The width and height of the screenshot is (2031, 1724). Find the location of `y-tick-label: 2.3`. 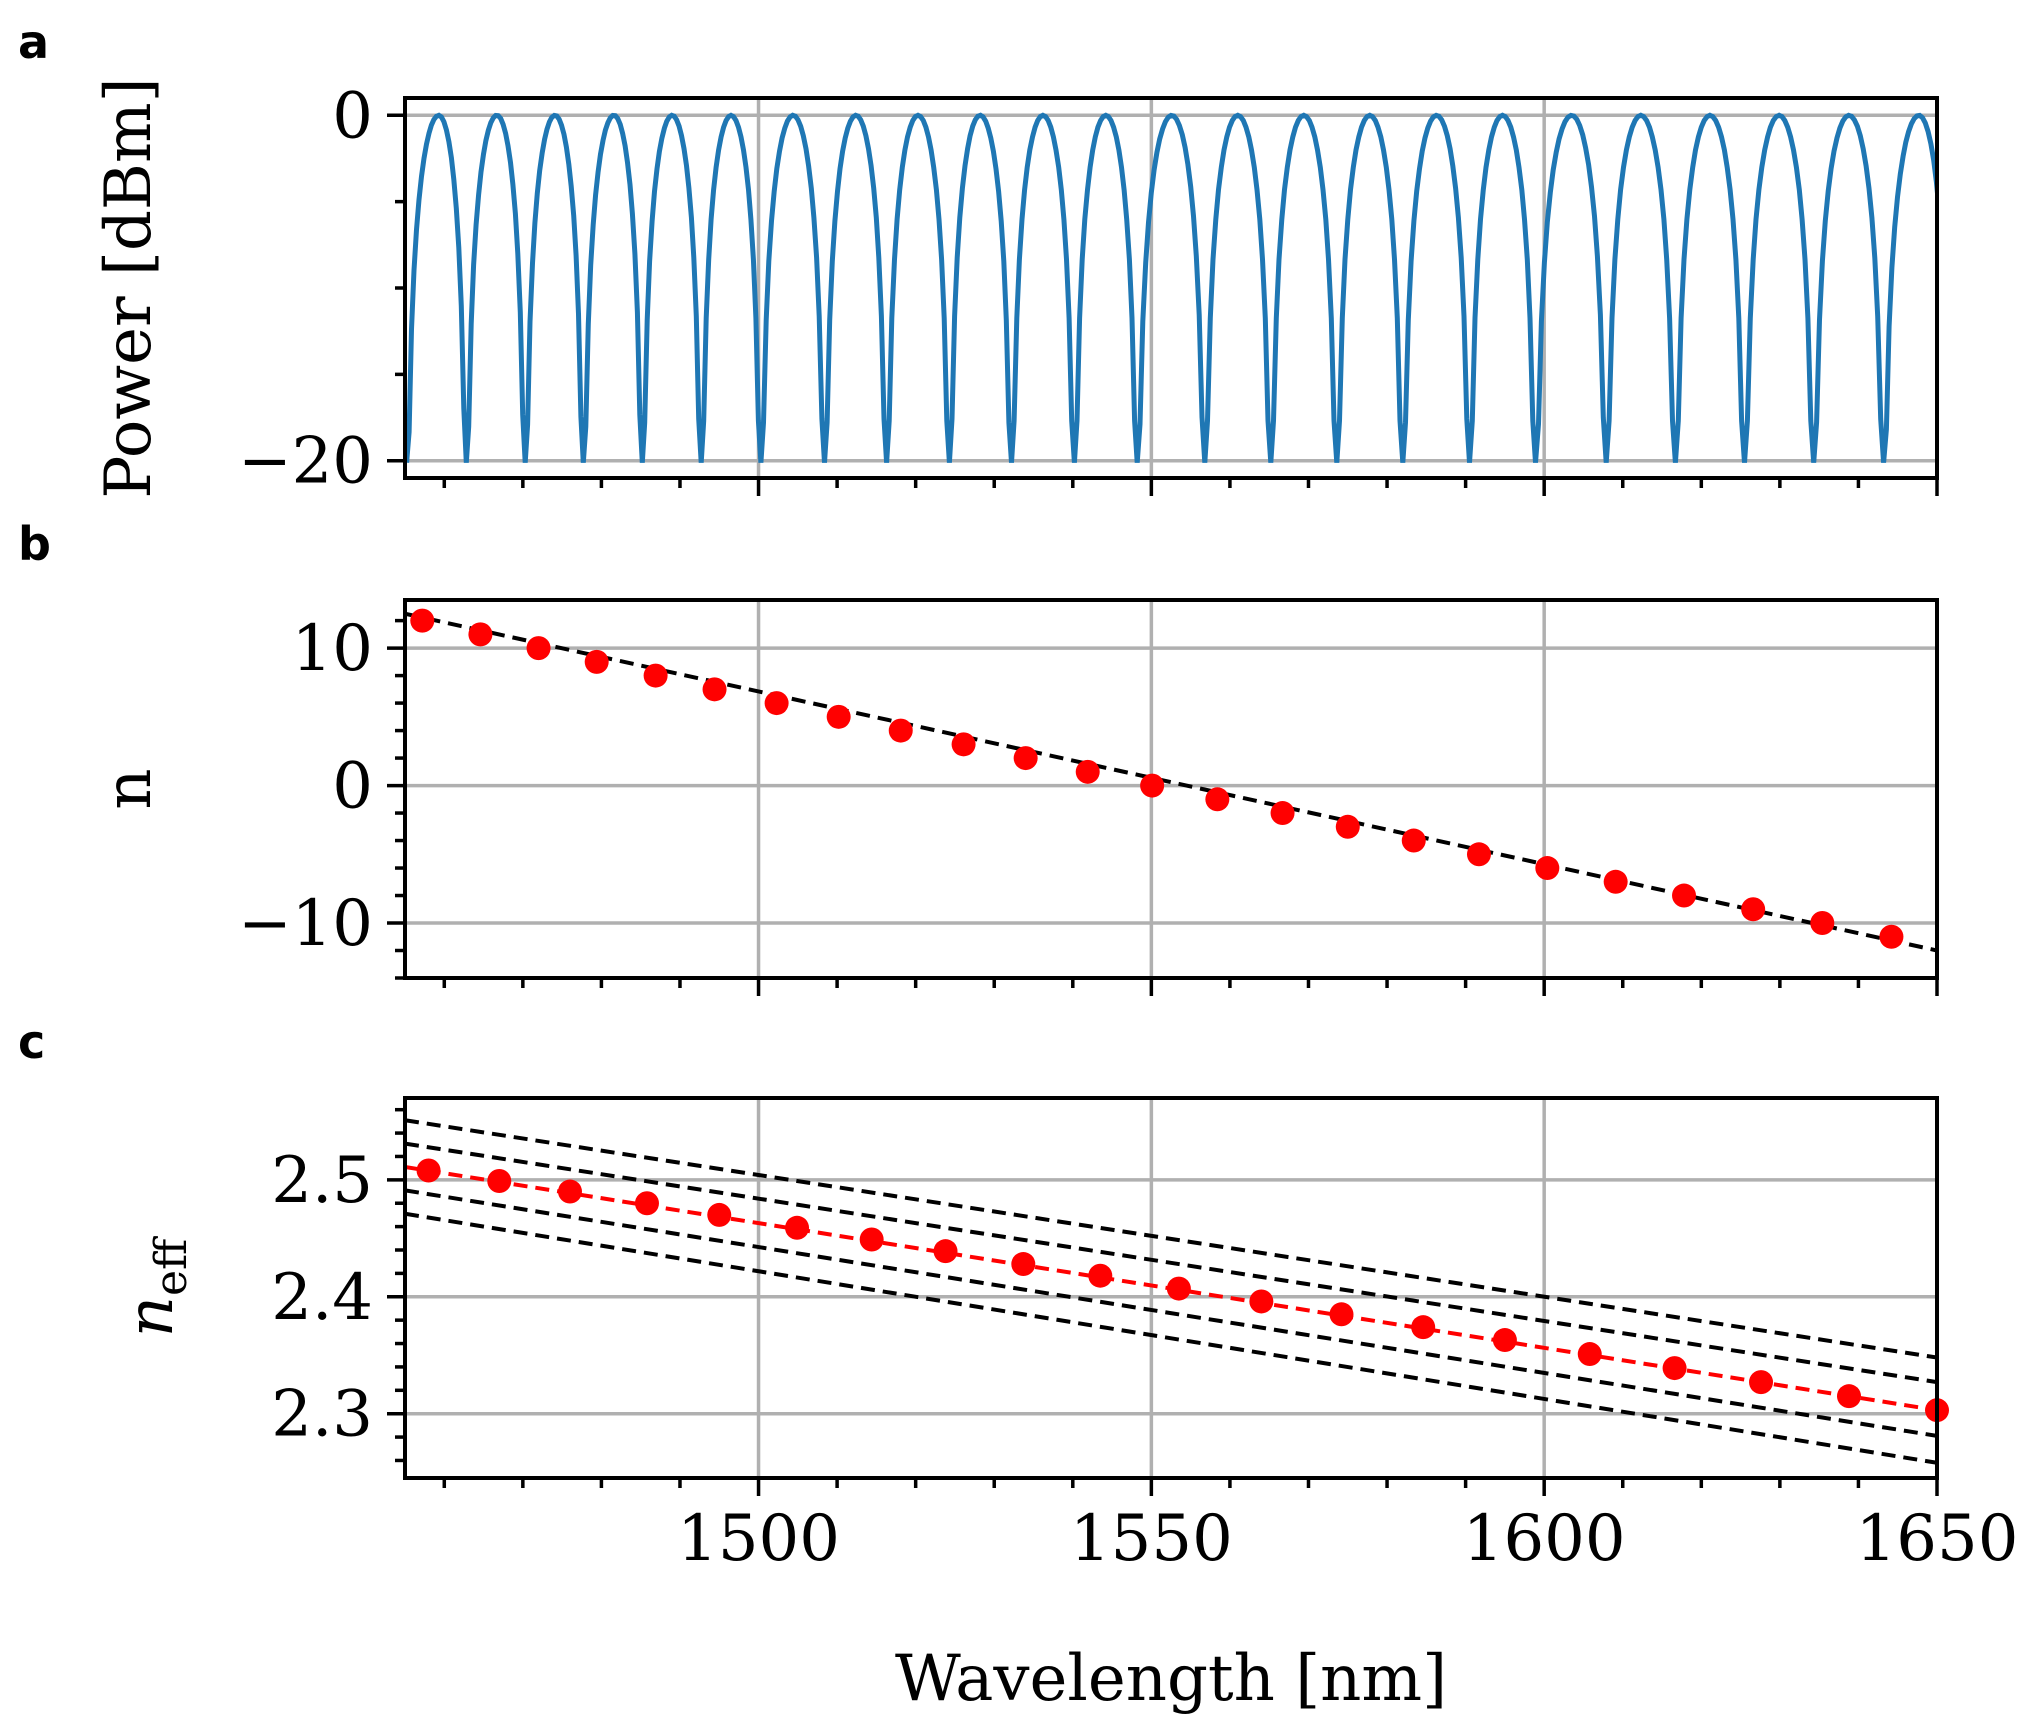

y-tick-label: 2.3 is located at coordinates (322, 1415).